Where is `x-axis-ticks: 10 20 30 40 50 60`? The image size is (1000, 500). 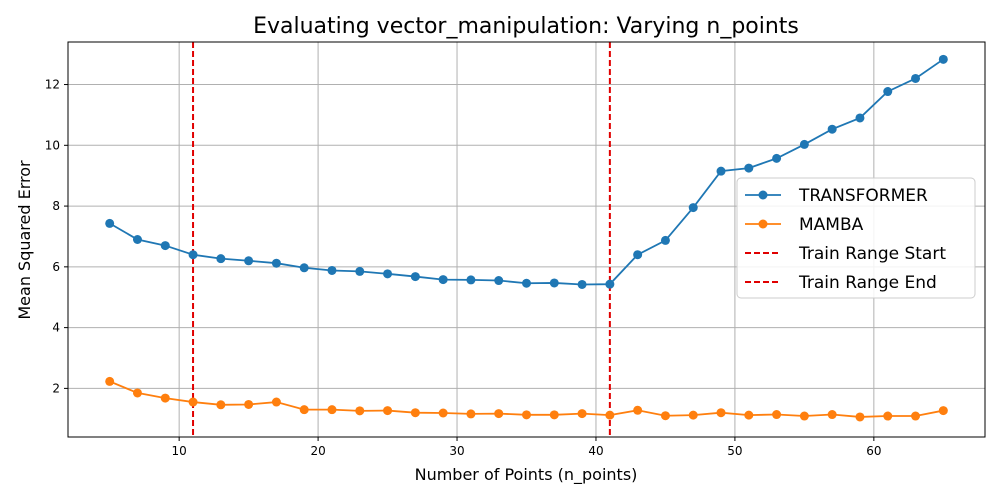
x-axis-ticks: 10 20 30 40 50 60 is located at coordinates (526, 447).